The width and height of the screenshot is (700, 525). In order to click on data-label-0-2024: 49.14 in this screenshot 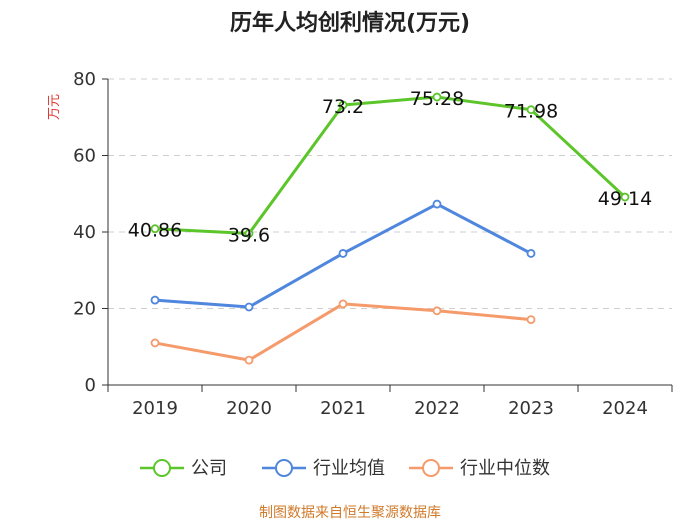, I will do `click(625, 199)`.